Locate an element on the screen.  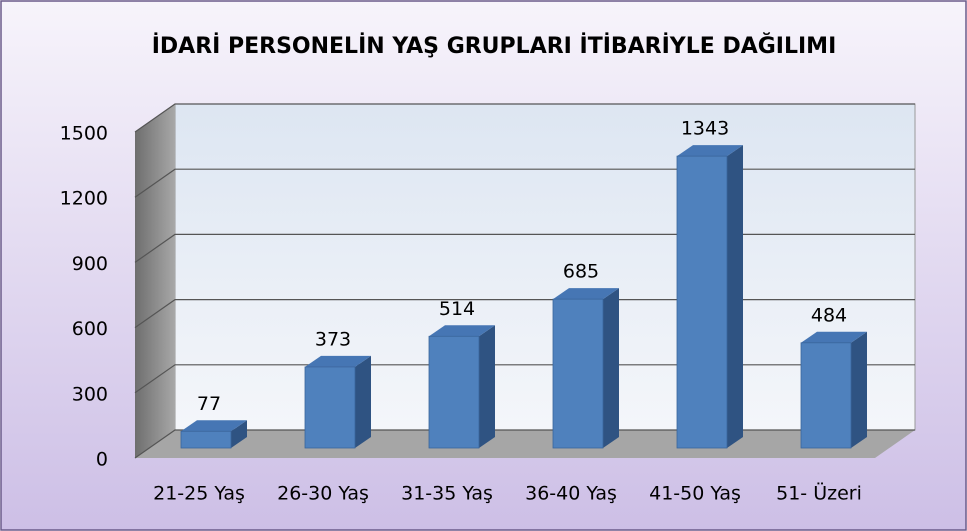
value-label: 514 is located at coordinates (457, 309).